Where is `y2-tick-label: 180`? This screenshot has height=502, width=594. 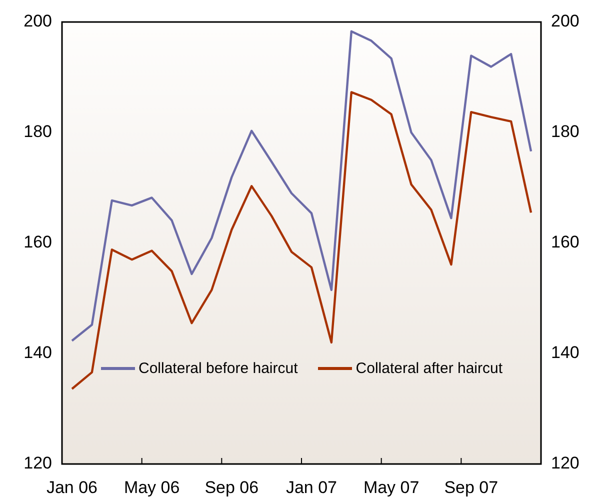 y2-tick-label: 180 is located at coordinates (565, 132).